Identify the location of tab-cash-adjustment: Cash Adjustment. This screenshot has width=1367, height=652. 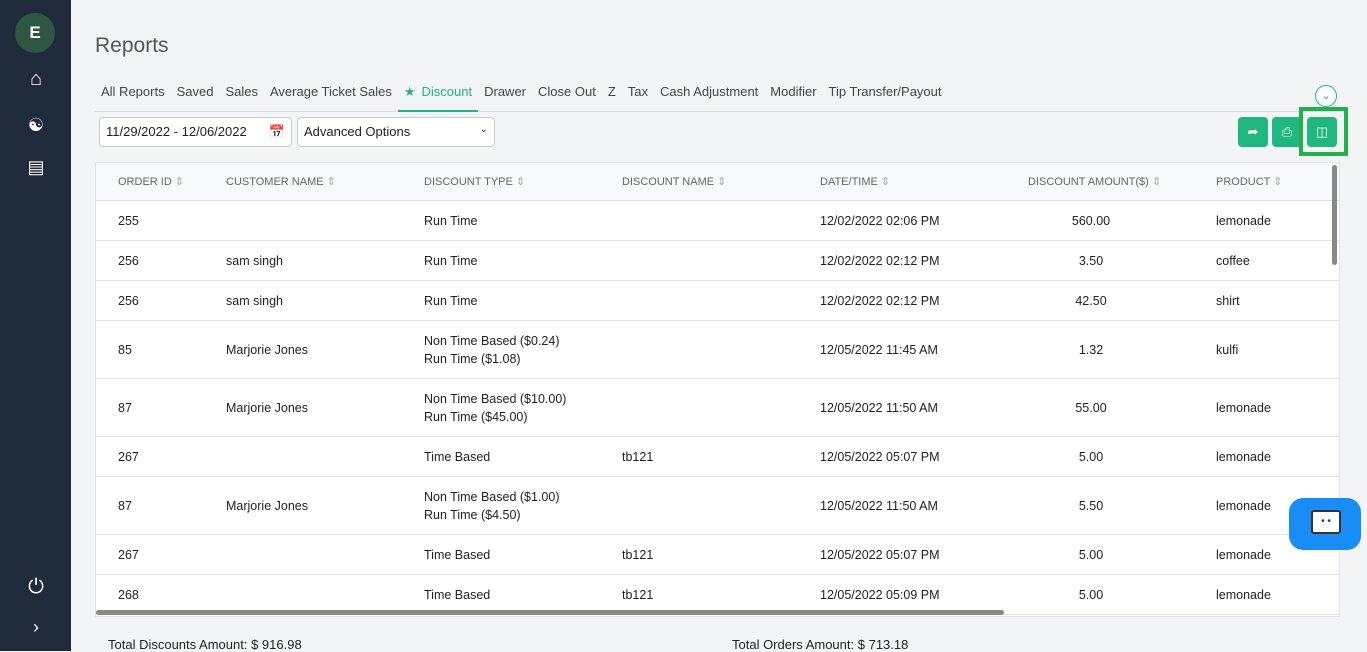
(709, 97).